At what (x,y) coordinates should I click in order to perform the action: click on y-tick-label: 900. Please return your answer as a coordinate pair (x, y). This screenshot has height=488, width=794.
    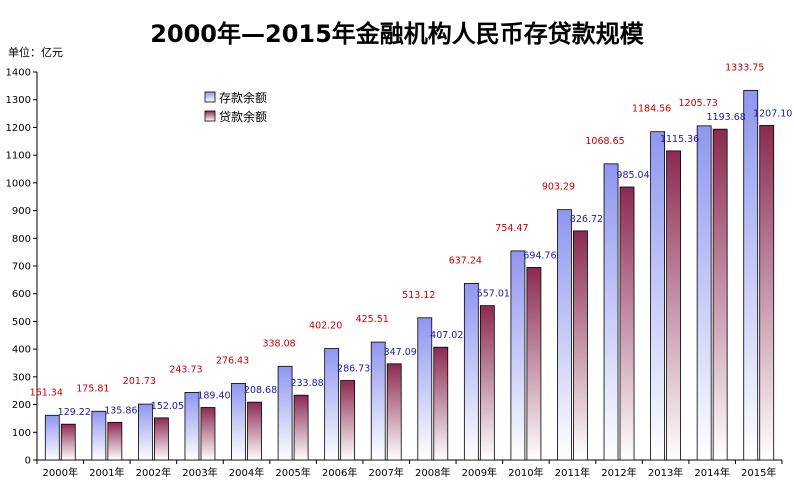
    Looking at the image, I should click on (21, 211).